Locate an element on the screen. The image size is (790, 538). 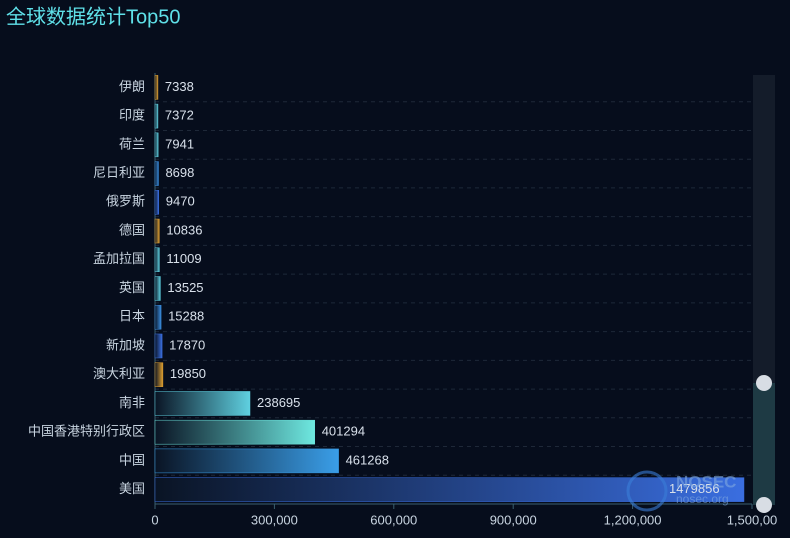
y-tick-label: 孟加拉国 is located at coordinates (119, 258).